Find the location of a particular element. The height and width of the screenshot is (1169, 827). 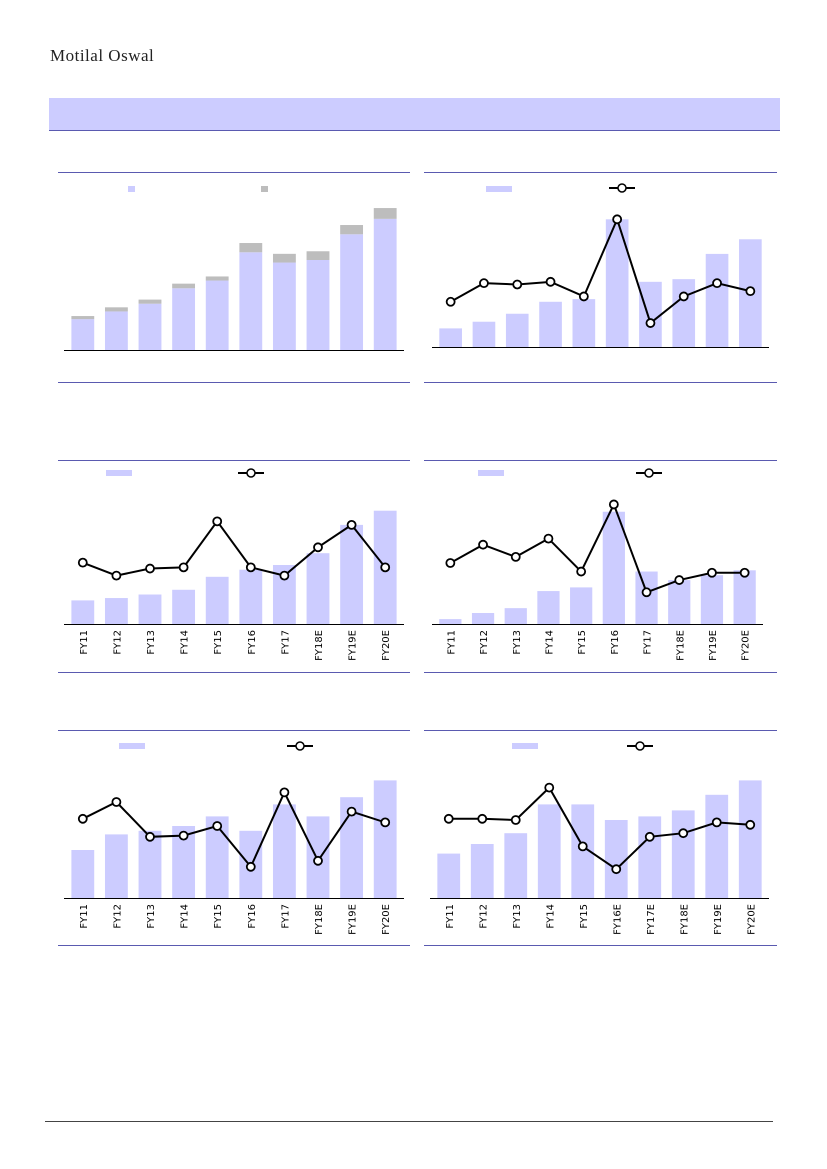

x-tick-label: FY12 is located at coordinates (483, 916).